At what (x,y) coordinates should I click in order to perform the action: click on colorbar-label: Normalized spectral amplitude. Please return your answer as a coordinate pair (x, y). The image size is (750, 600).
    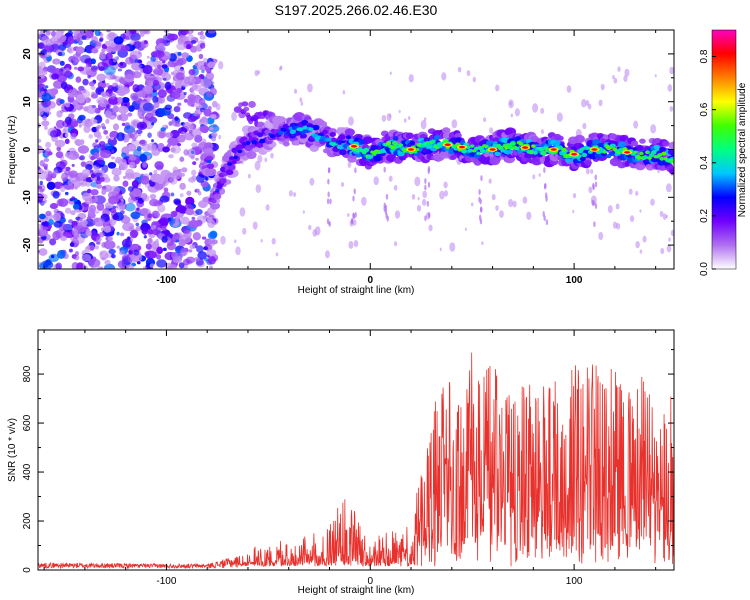
    Looking at the image, I should click on (742, 149).